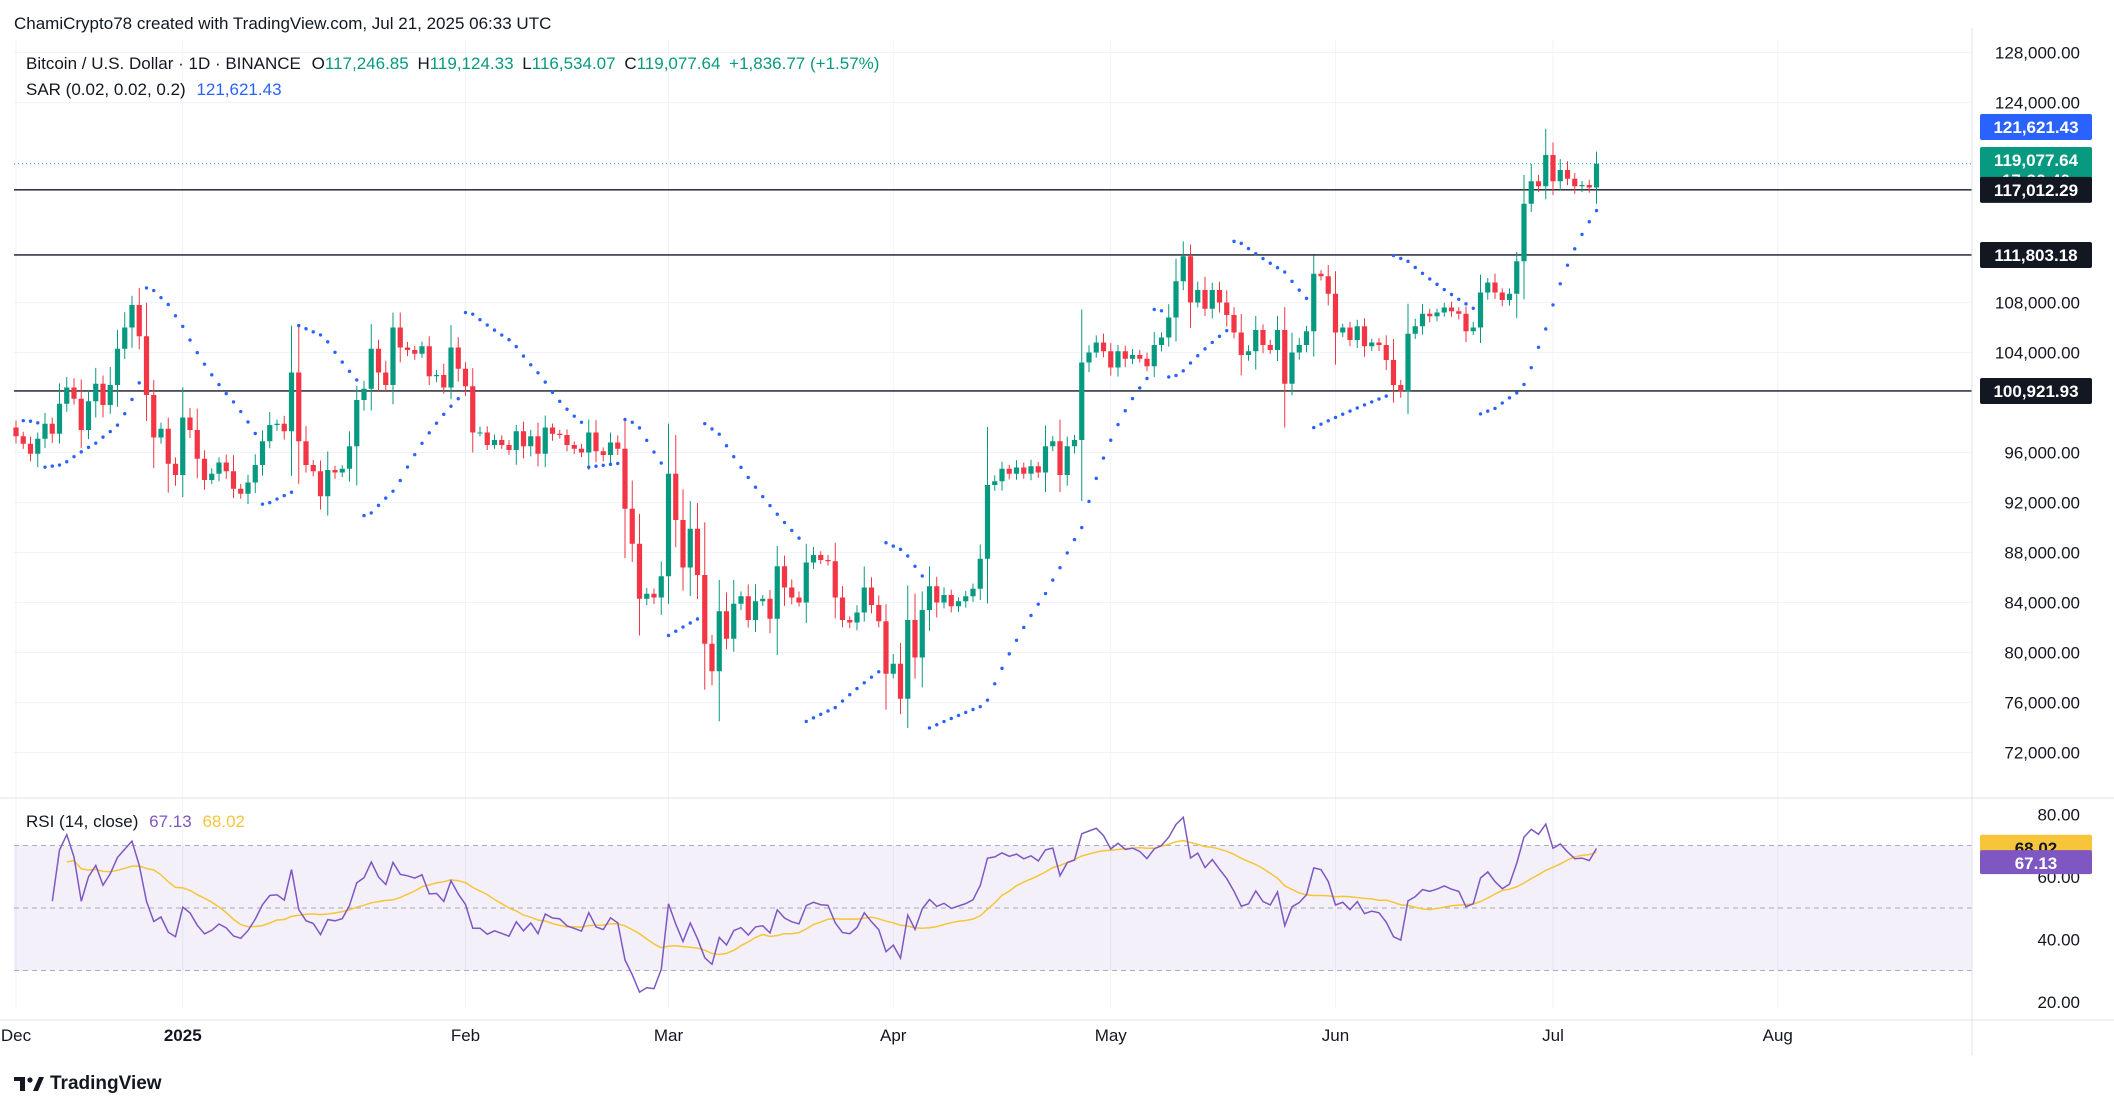 The image size is (2114, 1108). Describe the element at coordinates (1553, 1035) in the screenshot. I see `time-tick-label: Jul` at that location.